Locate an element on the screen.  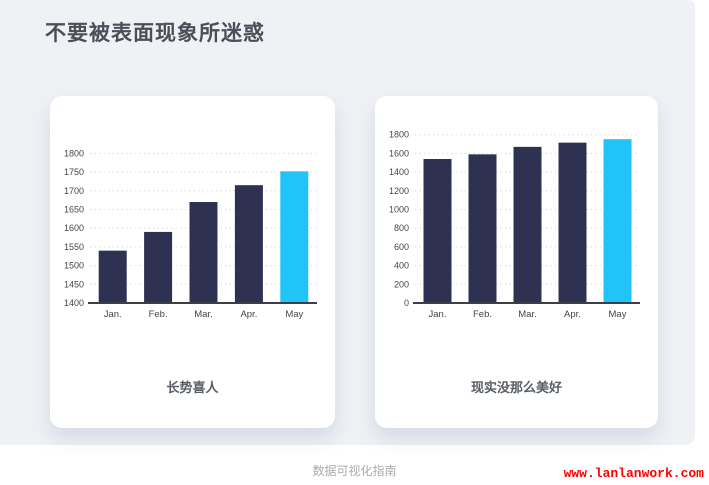
svg-text: 800 is located at coordinates (401, 228).